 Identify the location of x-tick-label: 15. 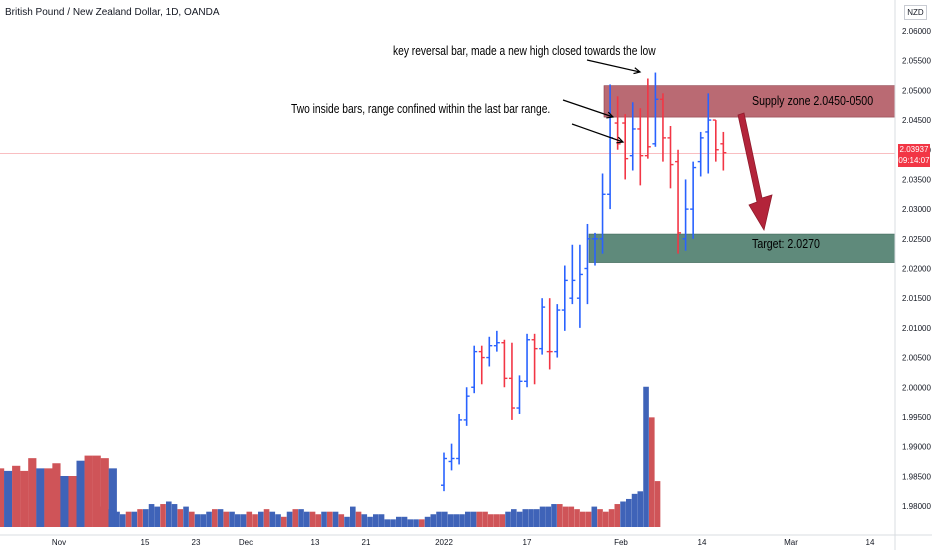
(145, 542).